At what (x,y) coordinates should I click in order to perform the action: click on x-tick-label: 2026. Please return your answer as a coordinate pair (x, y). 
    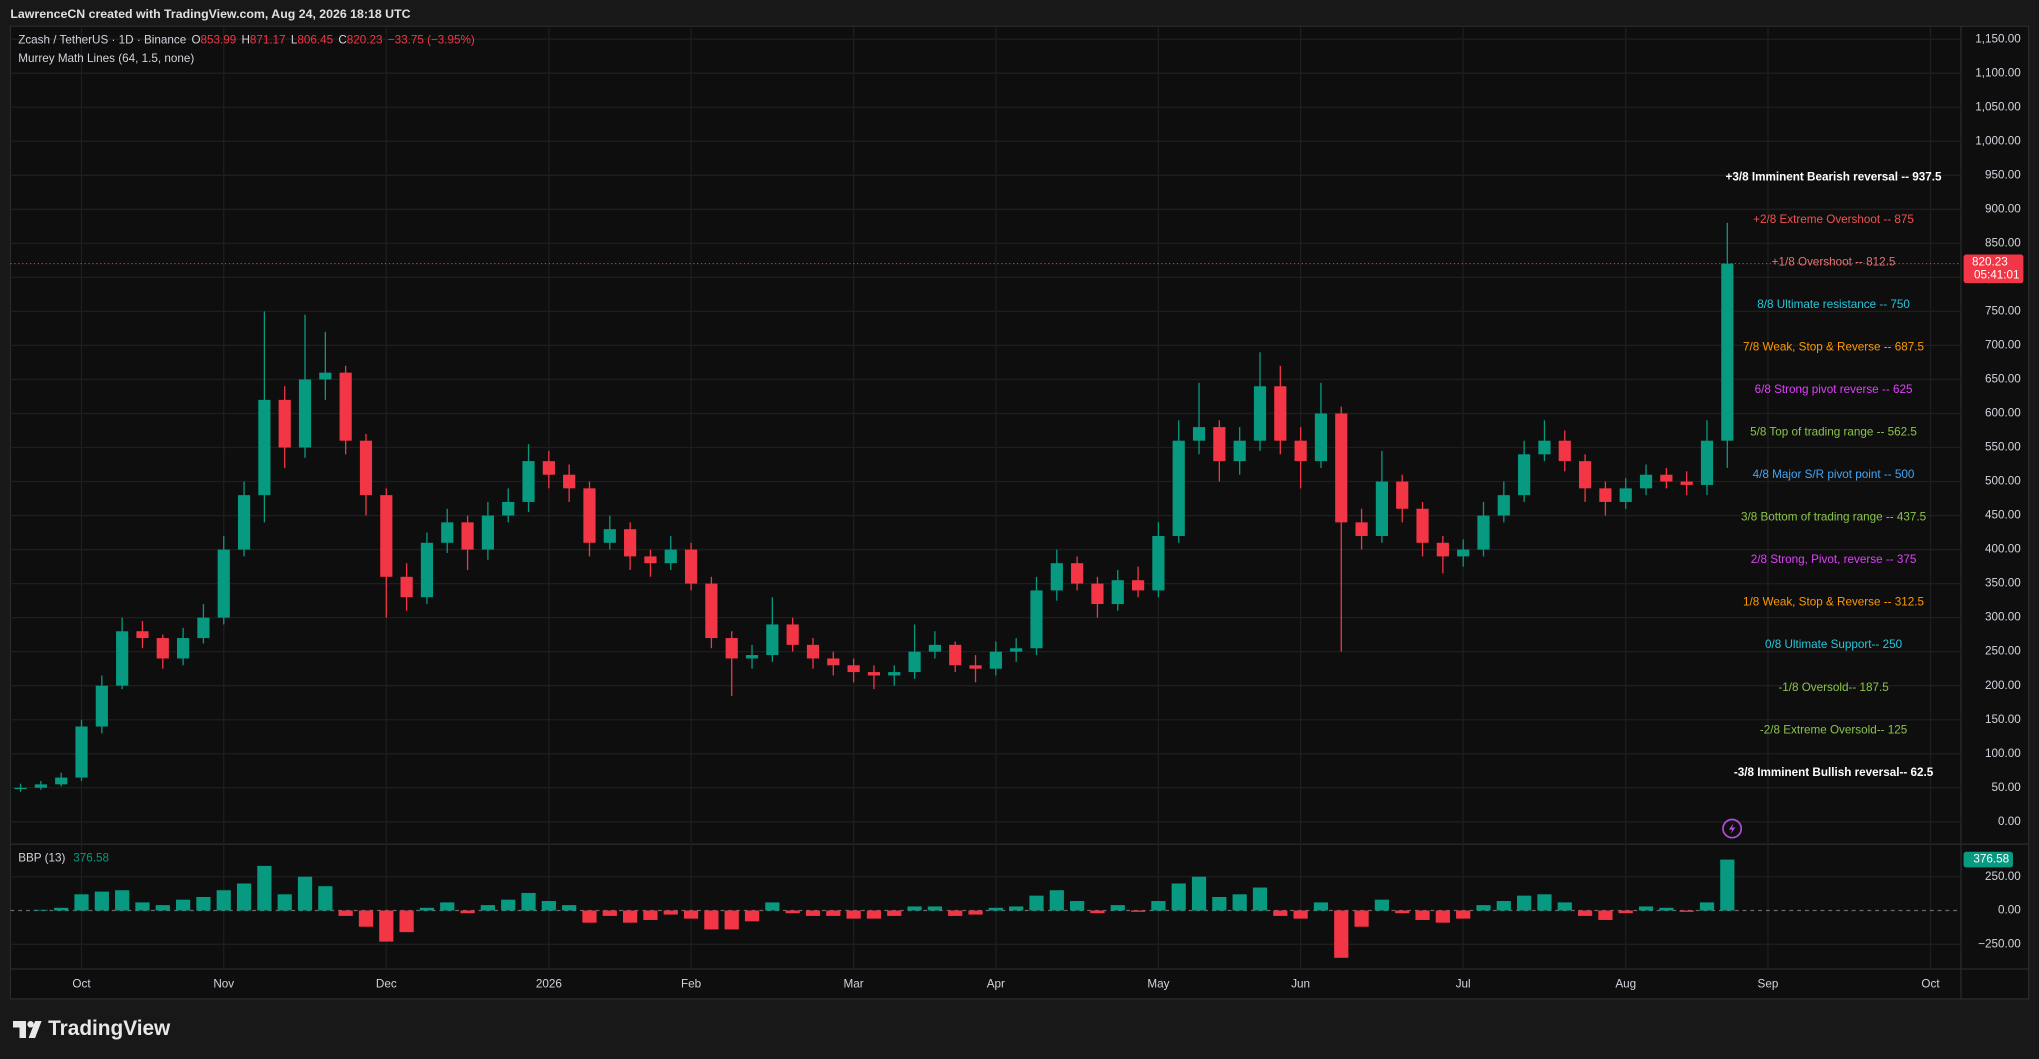
    Looking at the image, I should click on (549, 984).